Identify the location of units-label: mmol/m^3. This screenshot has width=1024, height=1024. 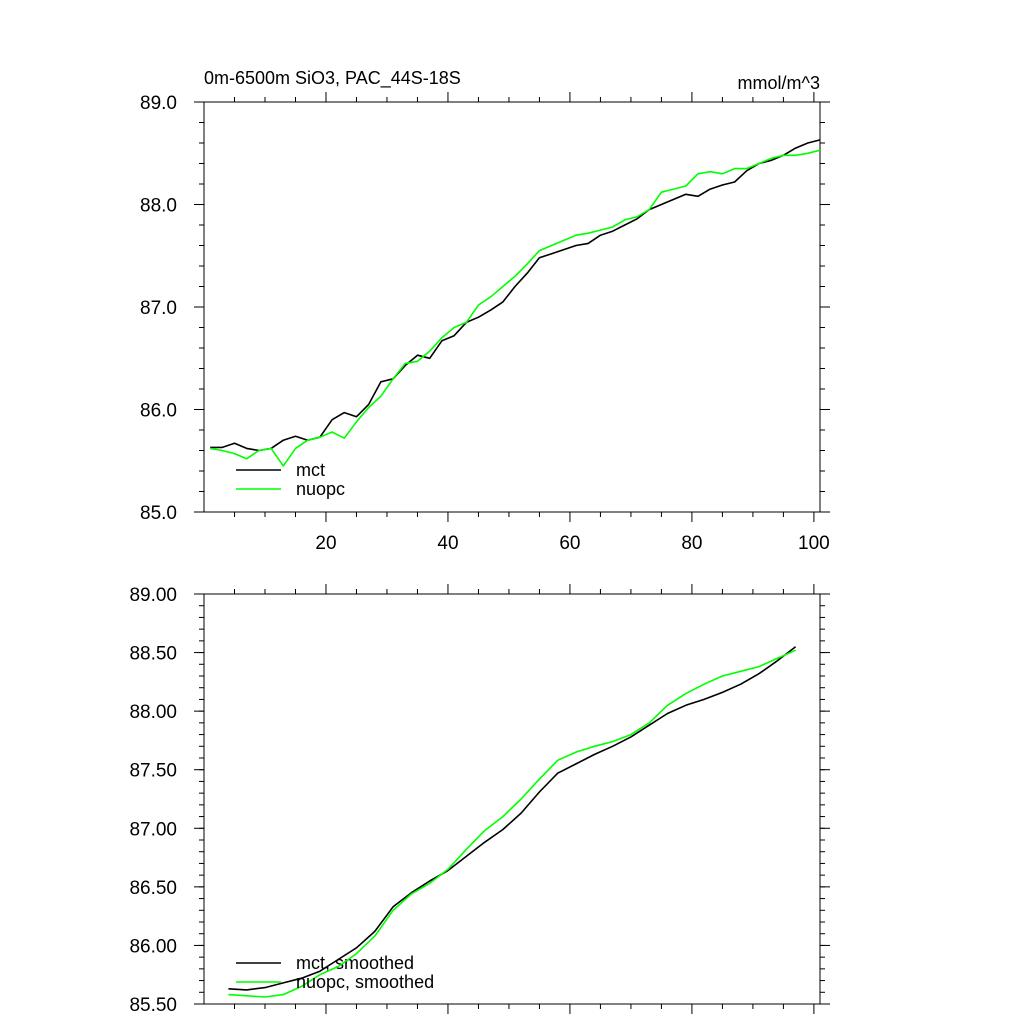
(779, 83).